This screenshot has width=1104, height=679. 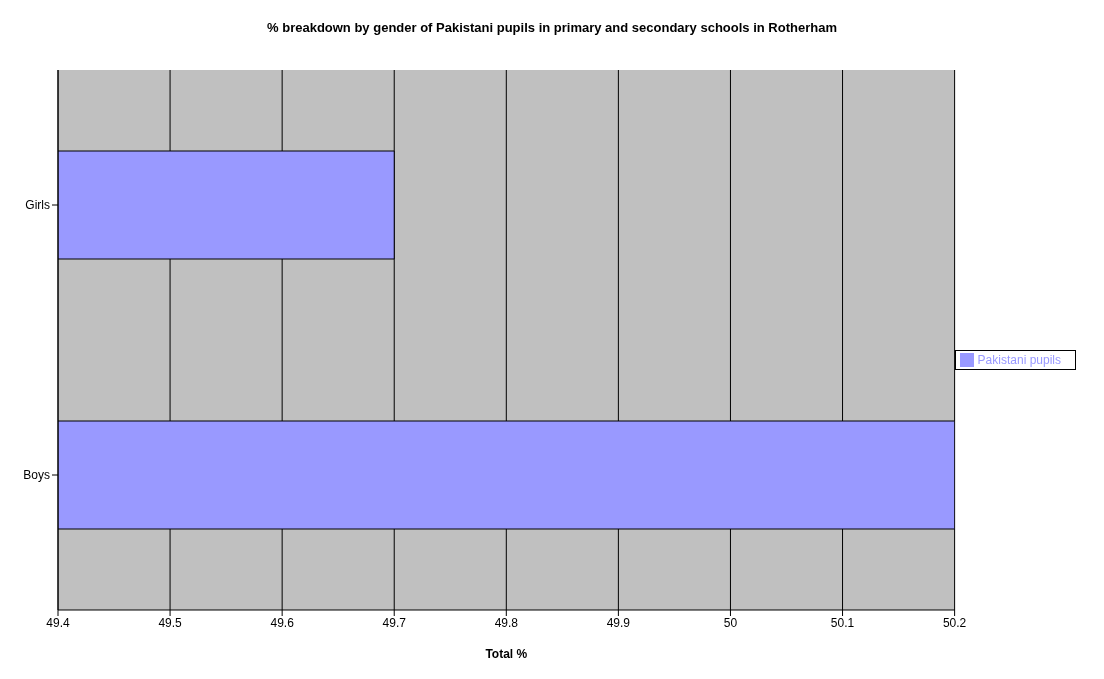 What do you see at coordinates (394, 622) in the screenshot?
I see `x-tick-label: 49.7` at bounding box center [394, 622].